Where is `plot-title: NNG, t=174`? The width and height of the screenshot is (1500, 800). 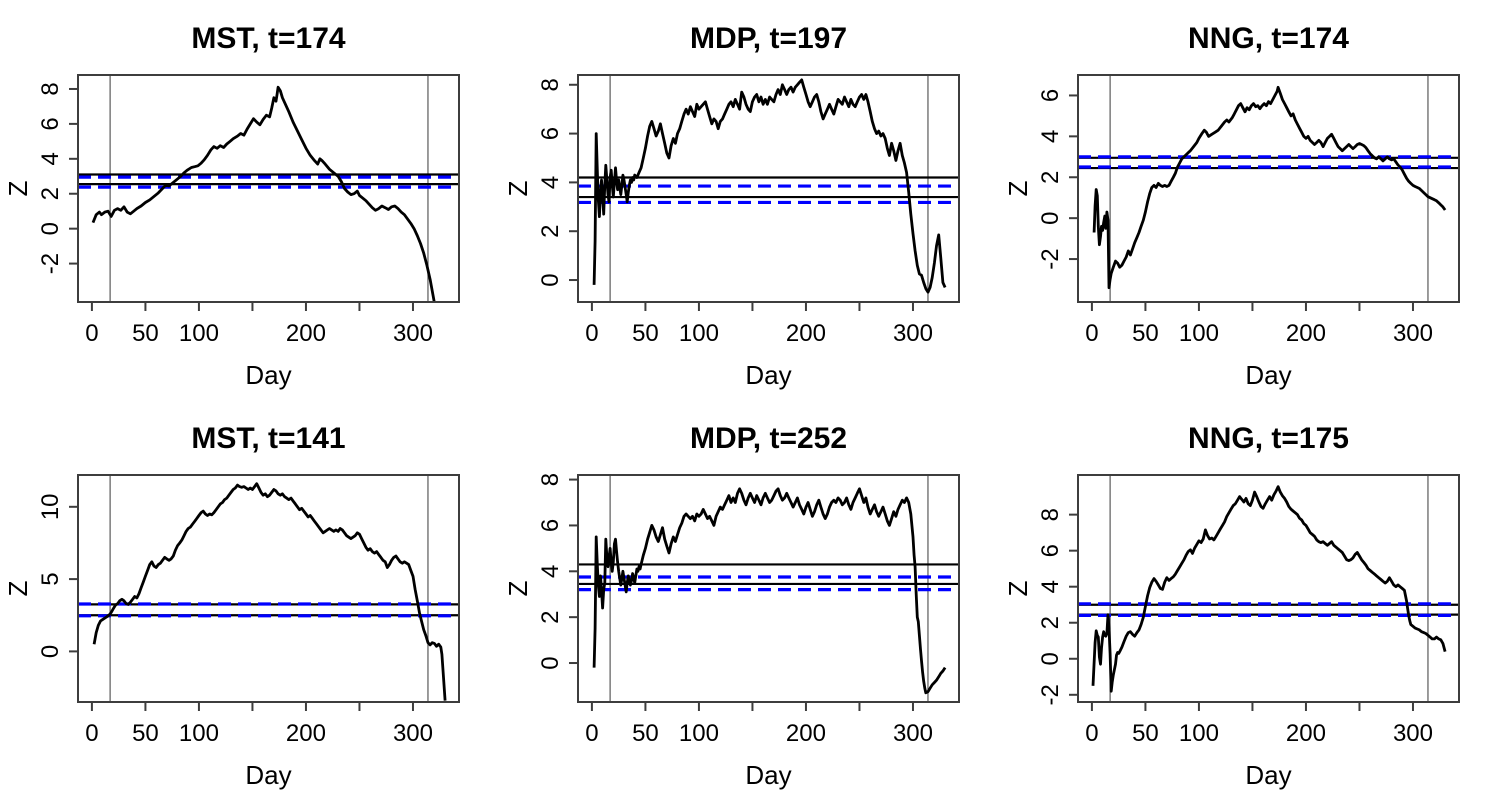
plot-title: NNG, t=174 is located at coordinates (1268, 38).